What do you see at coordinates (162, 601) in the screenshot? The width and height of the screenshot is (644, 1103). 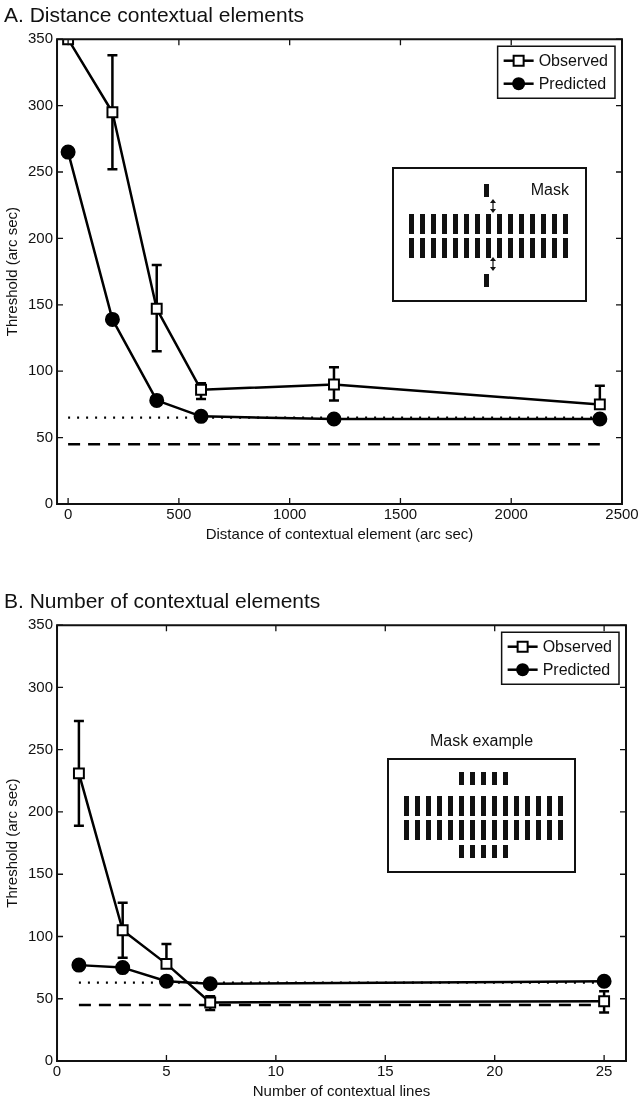 I see `chart-title: B. Number of contextual elements` at bounding box center [162, 601].